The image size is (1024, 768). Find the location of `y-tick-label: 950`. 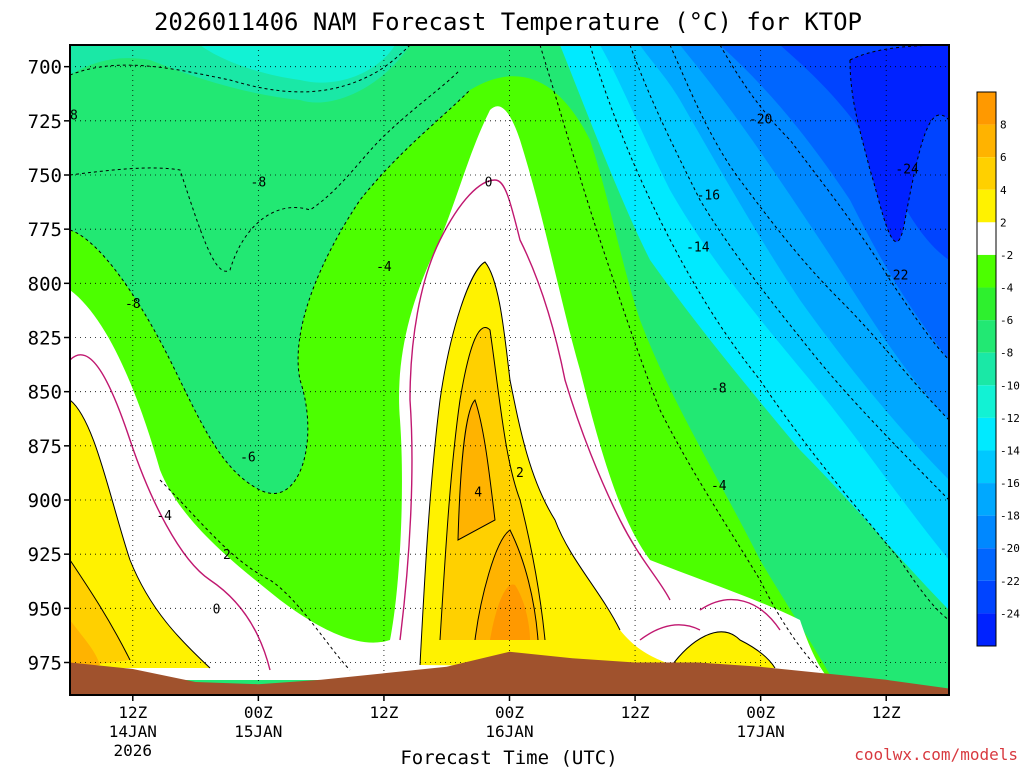

y-tick-label: 950 is located at coordinates (45, 609).